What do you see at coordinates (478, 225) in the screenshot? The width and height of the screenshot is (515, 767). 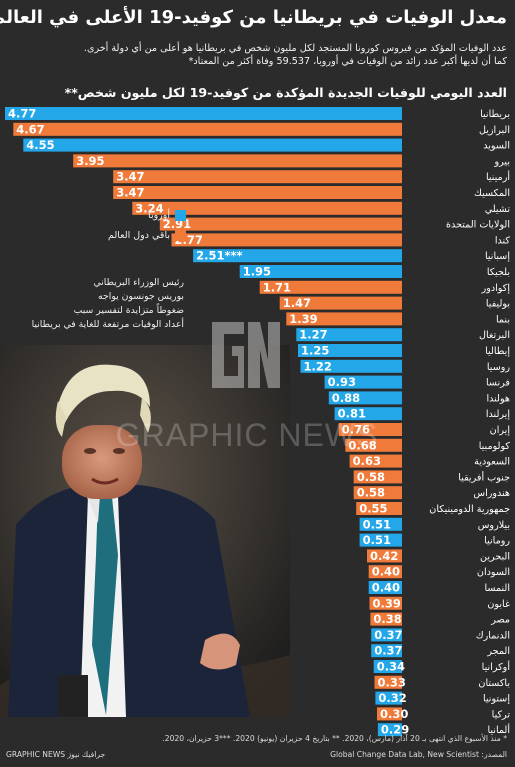 I see `country-label: الولايات المتحدة` at bounding box center [478, 225].